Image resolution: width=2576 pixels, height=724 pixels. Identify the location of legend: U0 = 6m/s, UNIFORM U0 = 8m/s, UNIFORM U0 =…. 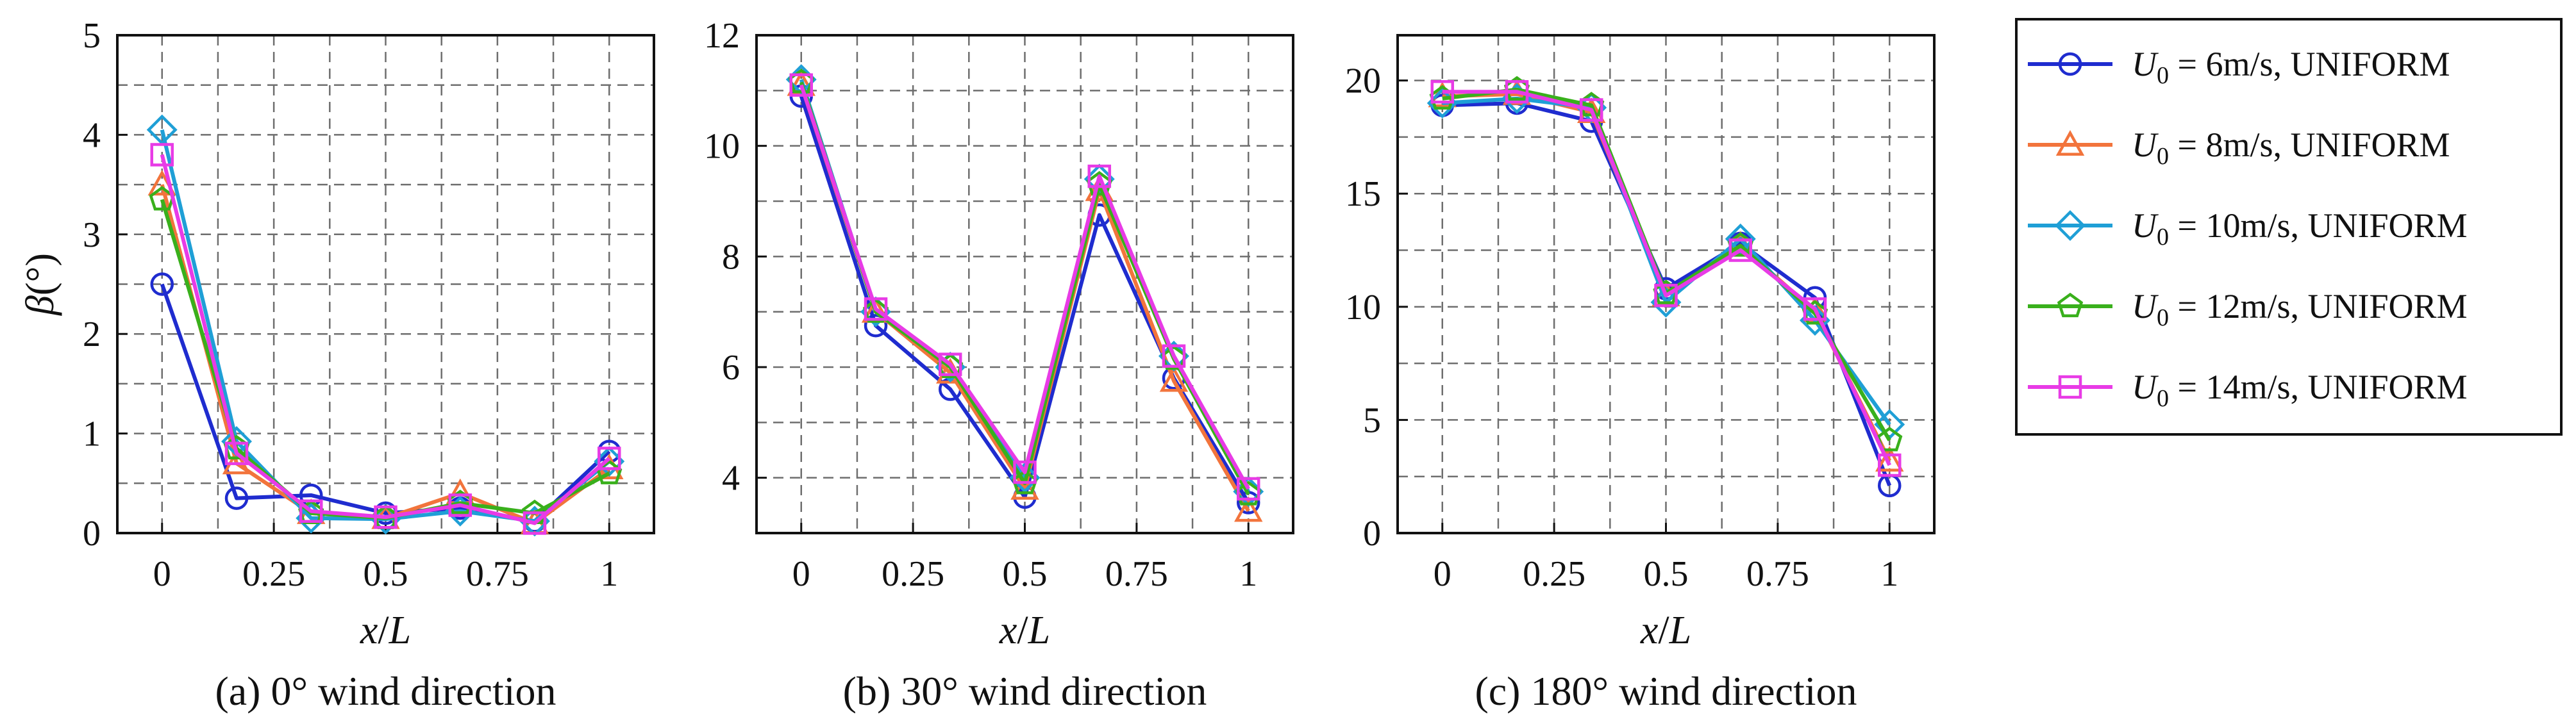
(2289, 227).